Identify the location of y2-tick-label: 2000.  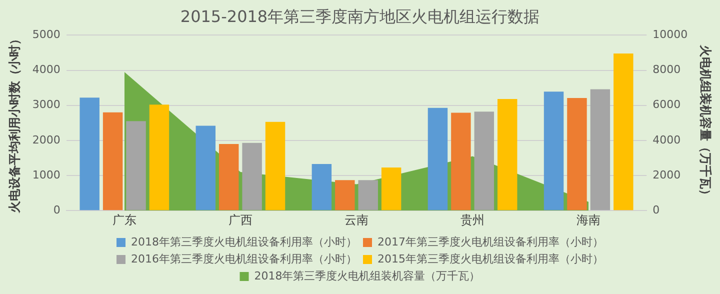
(666, 175).